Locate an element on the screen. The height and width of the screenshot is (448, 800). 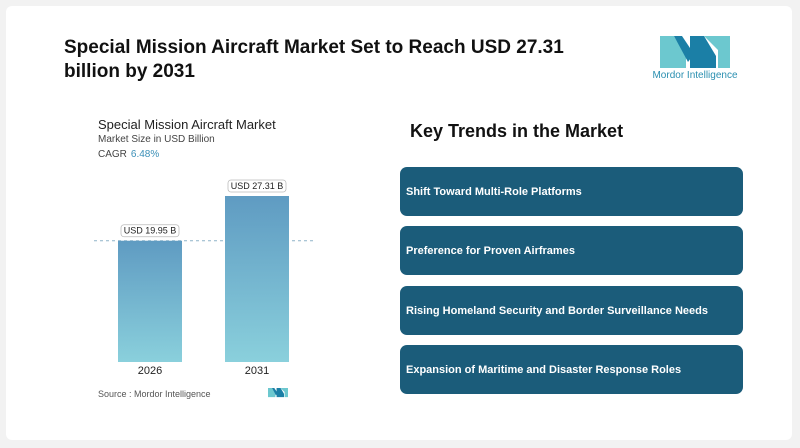
mordor-small-logo-icon is located at coordinates (278, 393).